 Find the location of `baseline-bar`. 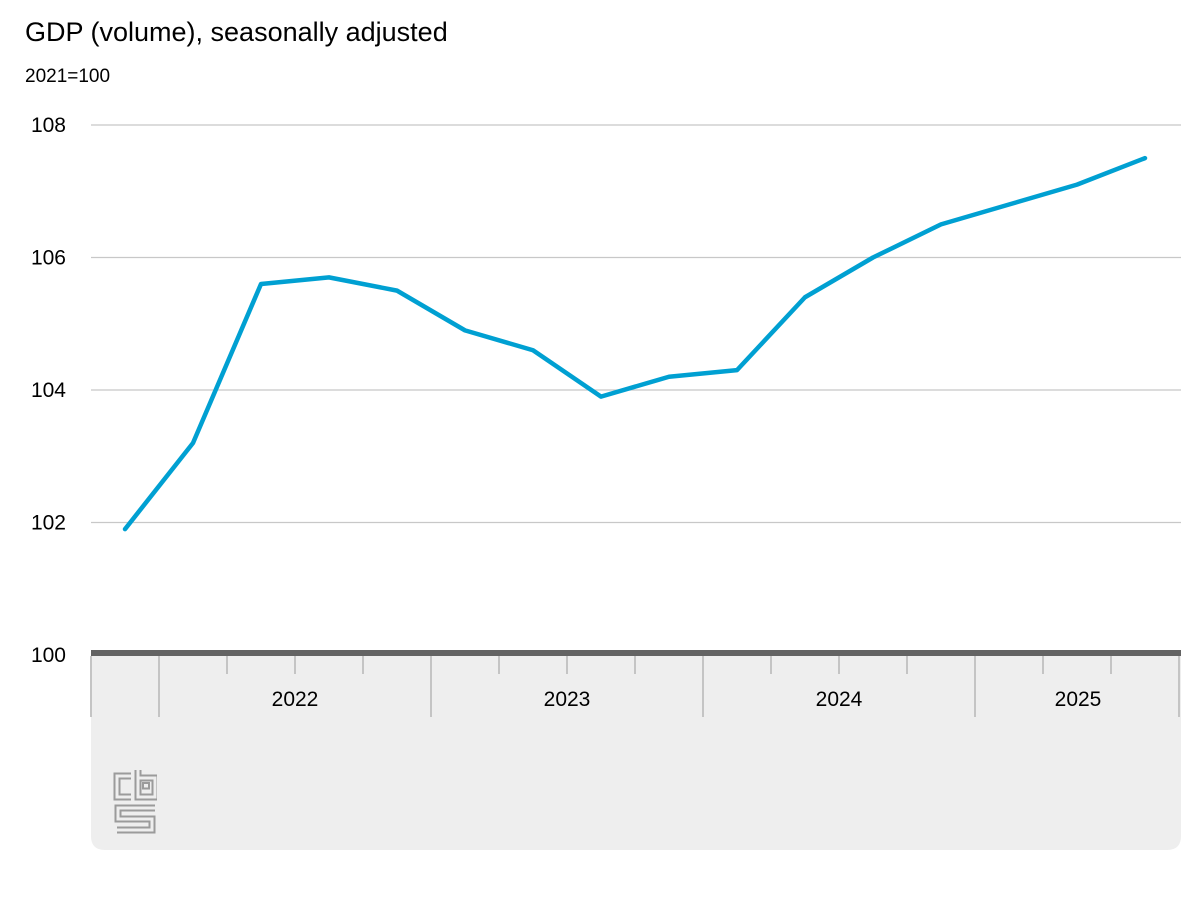

baseline-bar is located at coordinates (636, 653).